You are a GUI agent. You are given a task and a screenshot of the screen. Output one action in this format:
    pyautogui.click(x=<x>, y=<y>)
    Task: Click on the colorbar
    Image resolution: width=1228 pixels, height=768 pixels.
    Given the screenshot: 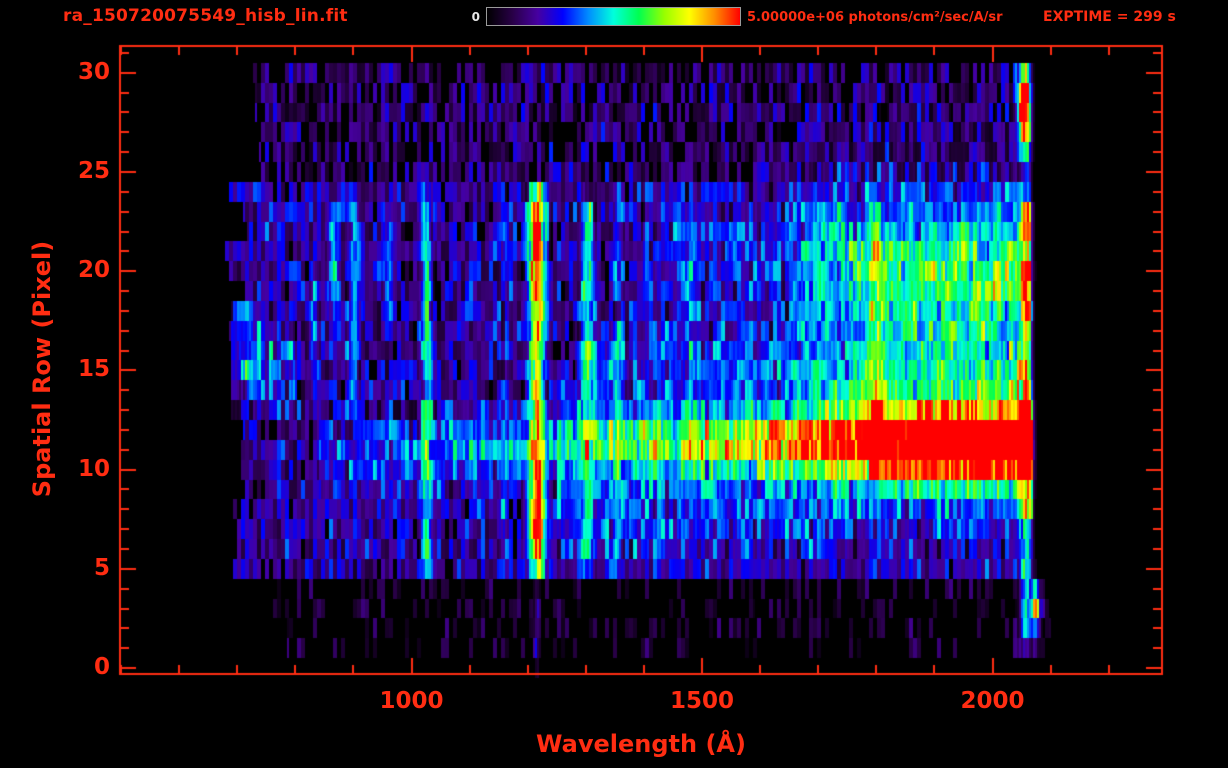 What is the action you would take?
    pyautogui.click(x=613, y=16)
    